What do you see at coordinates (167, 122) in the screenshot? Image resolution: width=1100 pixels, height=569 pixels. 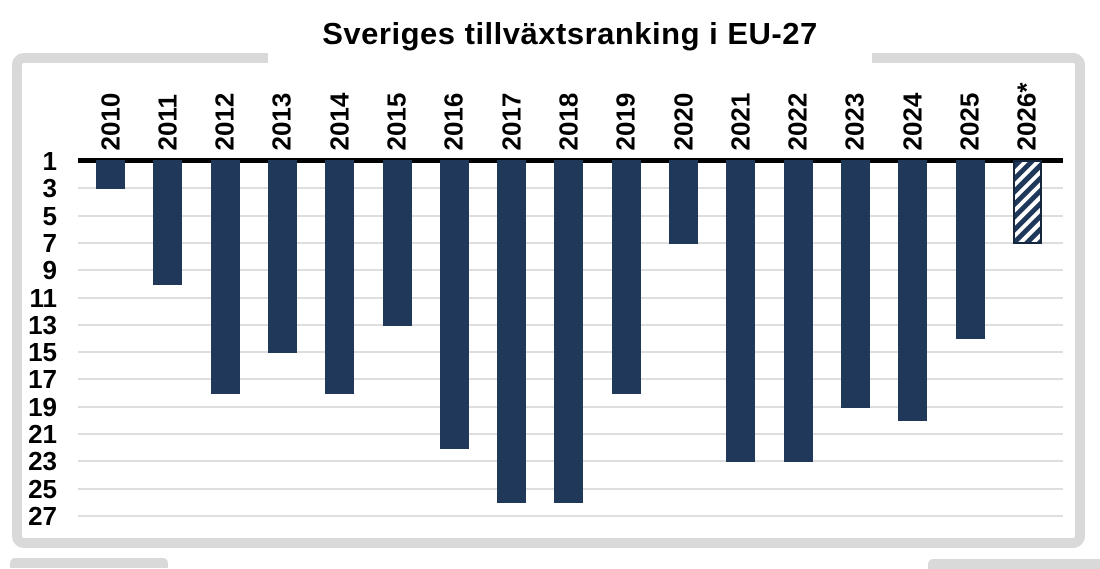 I see `x-year-label-2011: 2011` at bounding box center [167, 122].